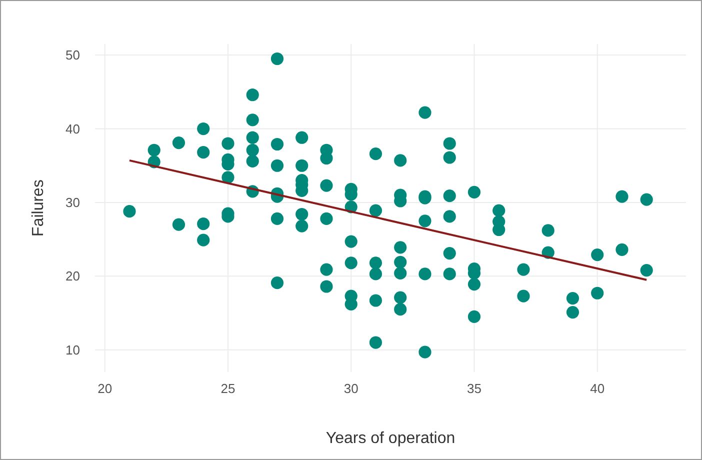 The height and width of the screenshot is (460, 702). Describe the element at coordinates (597, 388) in the screenshot. I see `x-tick-label: 40` at that location.